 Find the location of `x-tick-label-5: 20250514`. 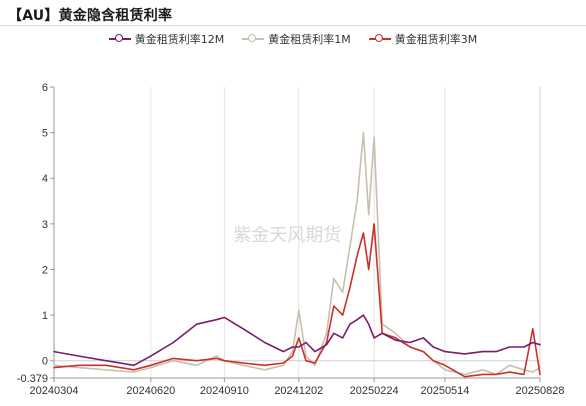

x-tick-label-5: 20250514 is located at coordinates (444, 391).